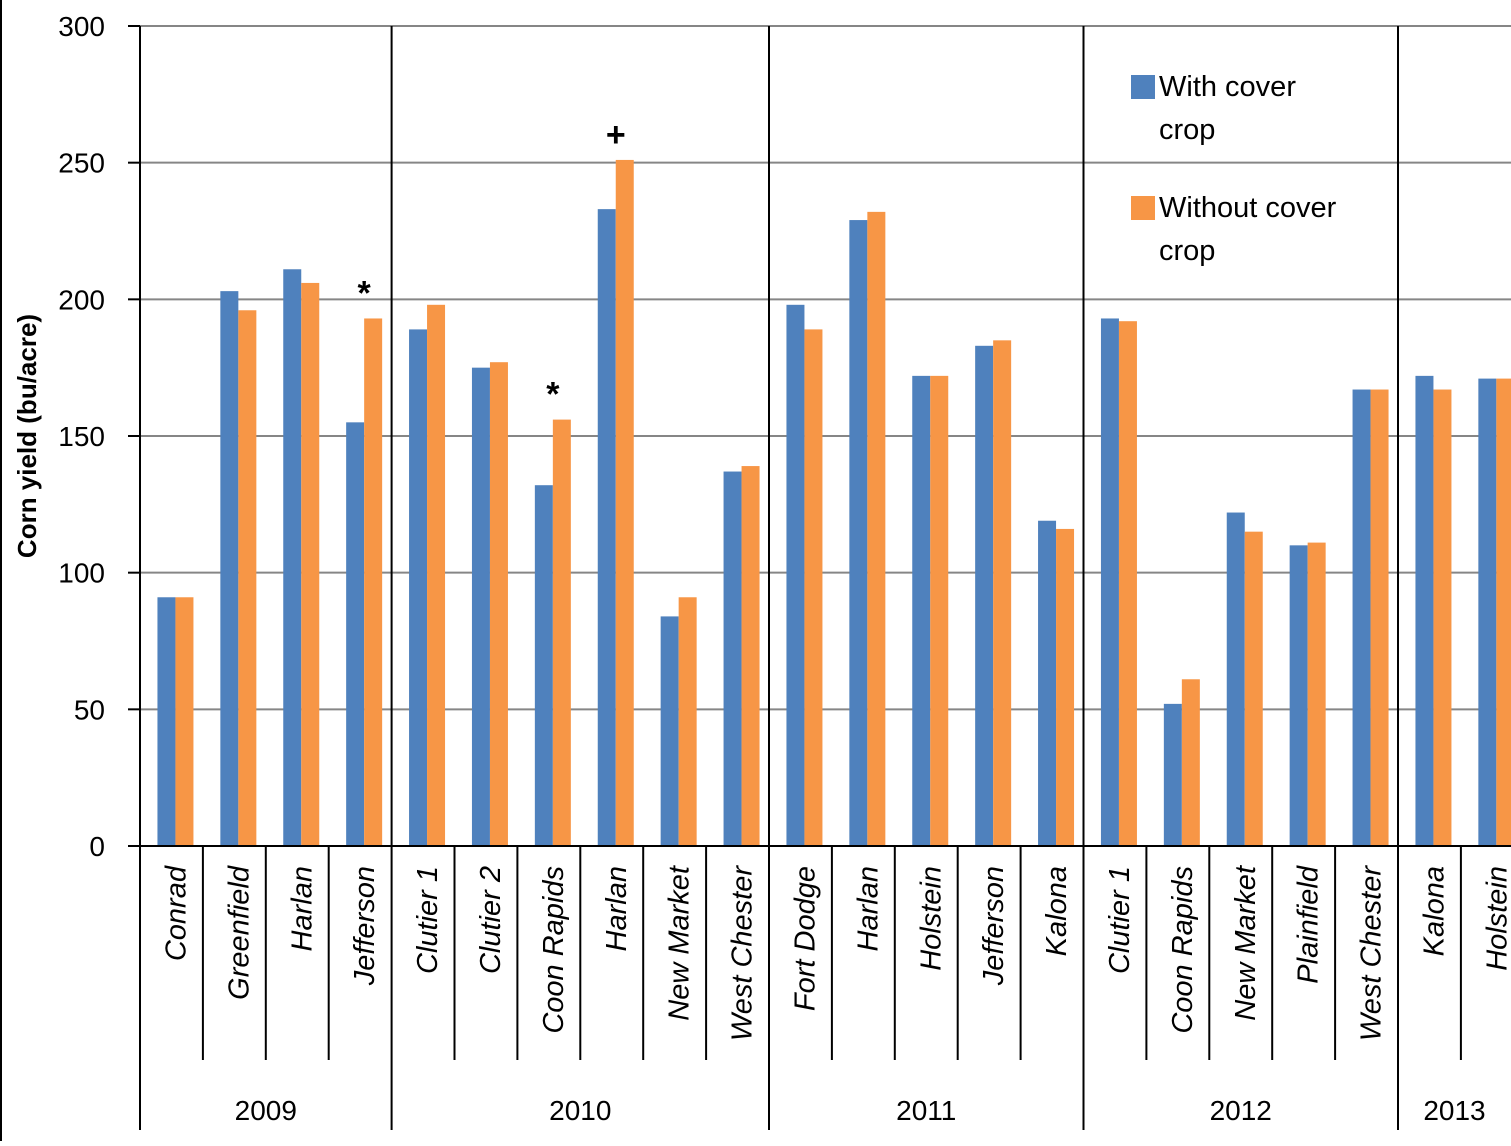  I want to click on bar-2009-conrad-without, so click(184, 721).